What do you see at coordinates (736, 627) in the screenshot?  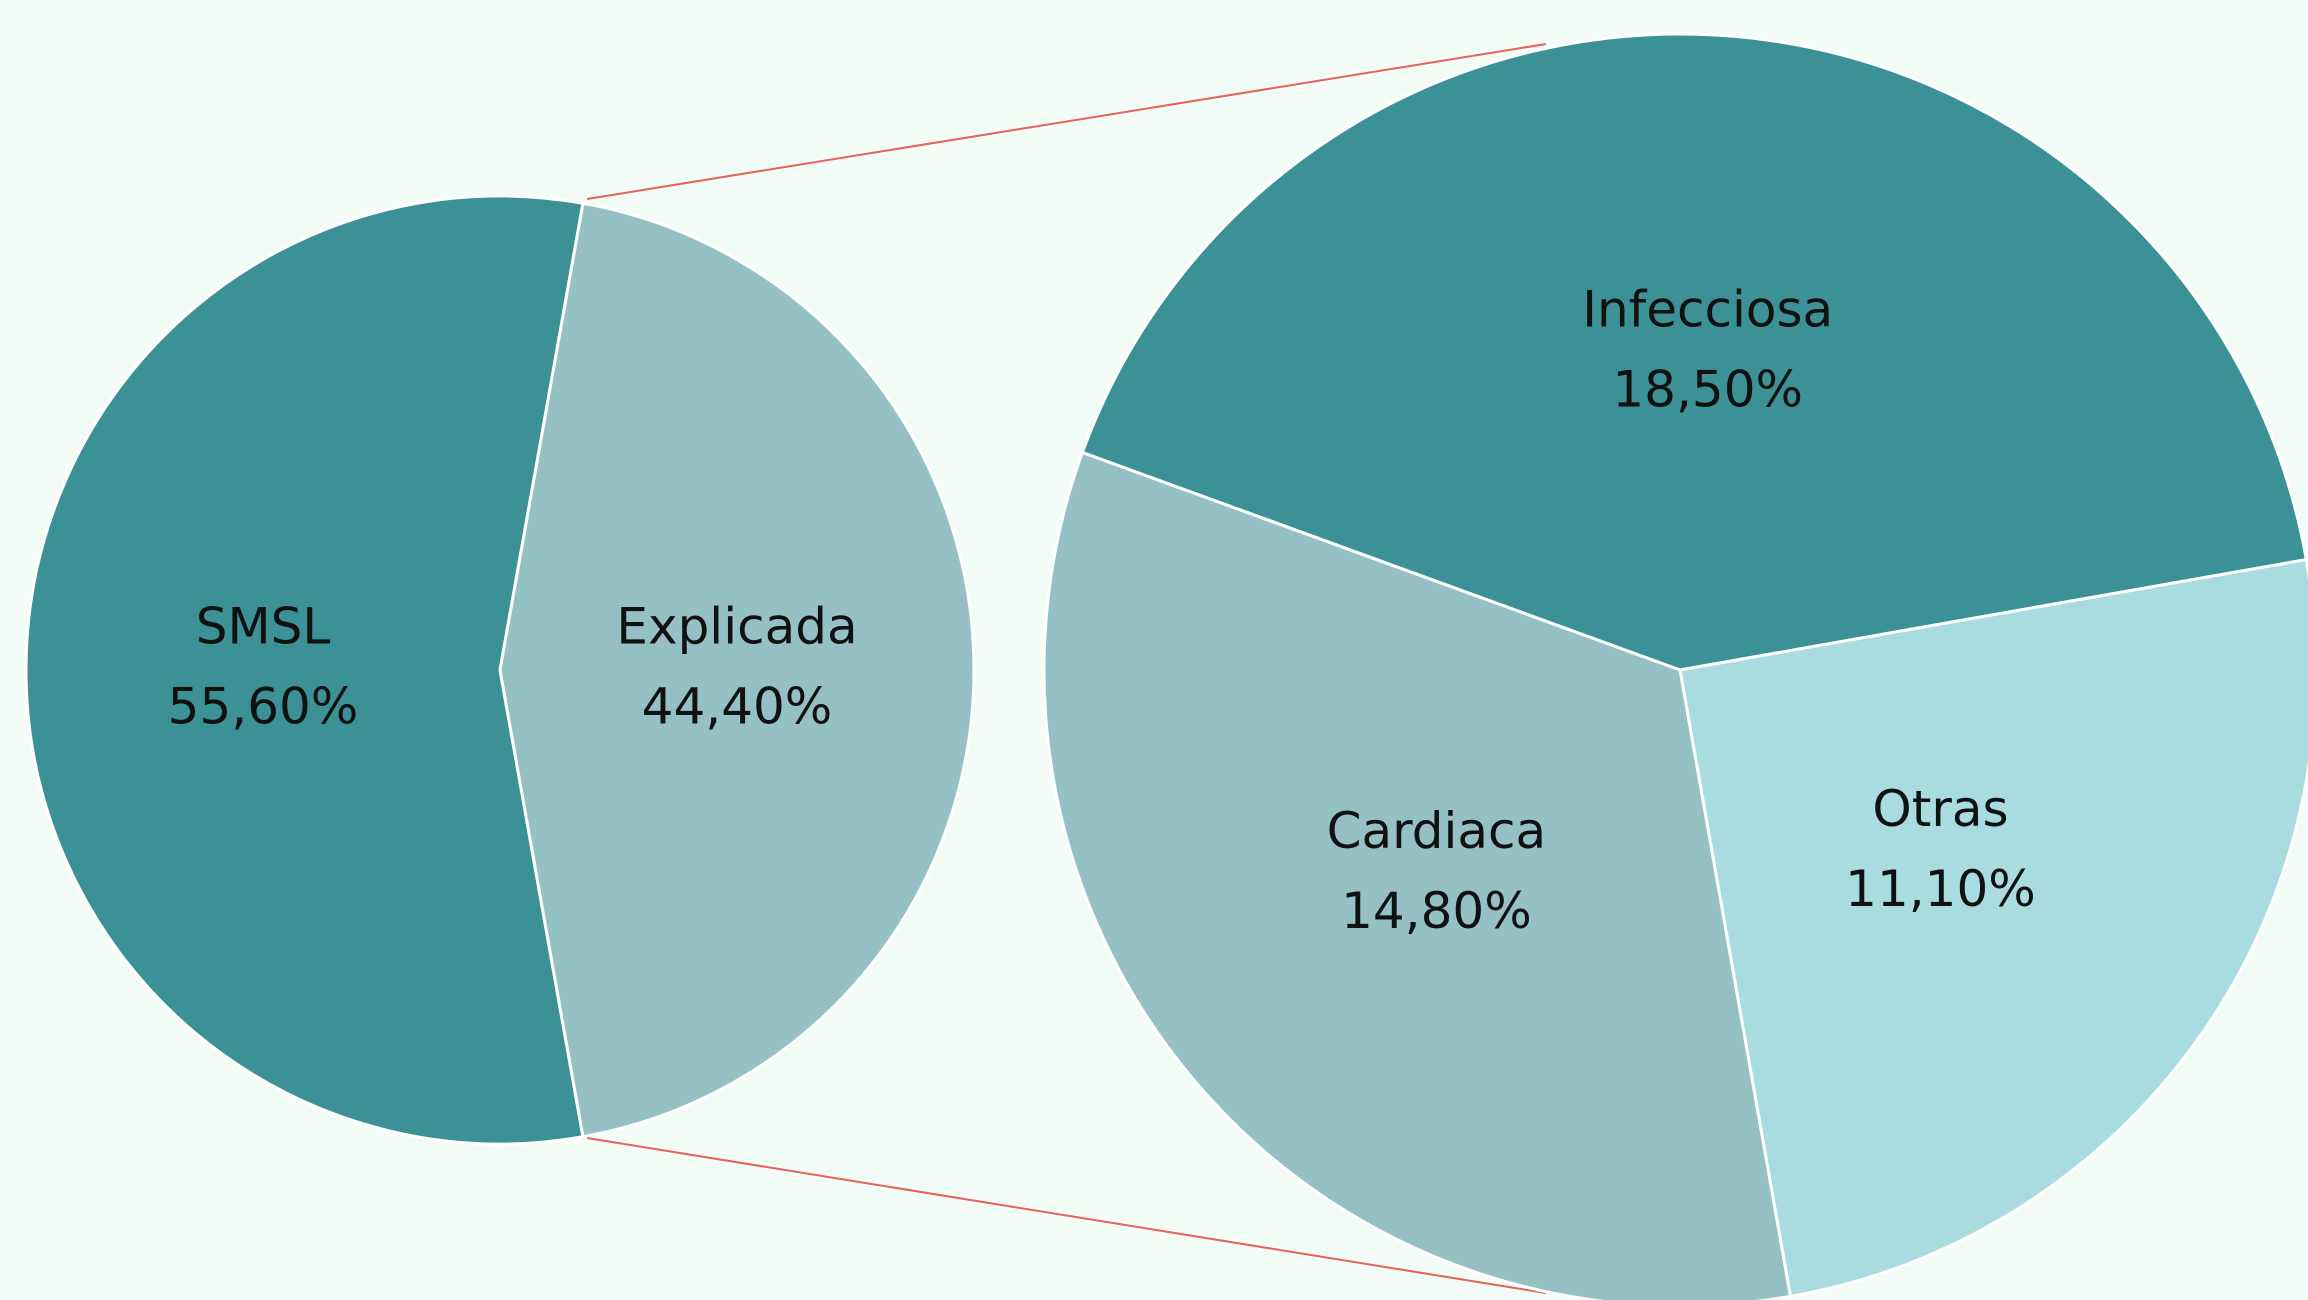 I see `slice-label: Explicada` at bounding box center [736, 627].